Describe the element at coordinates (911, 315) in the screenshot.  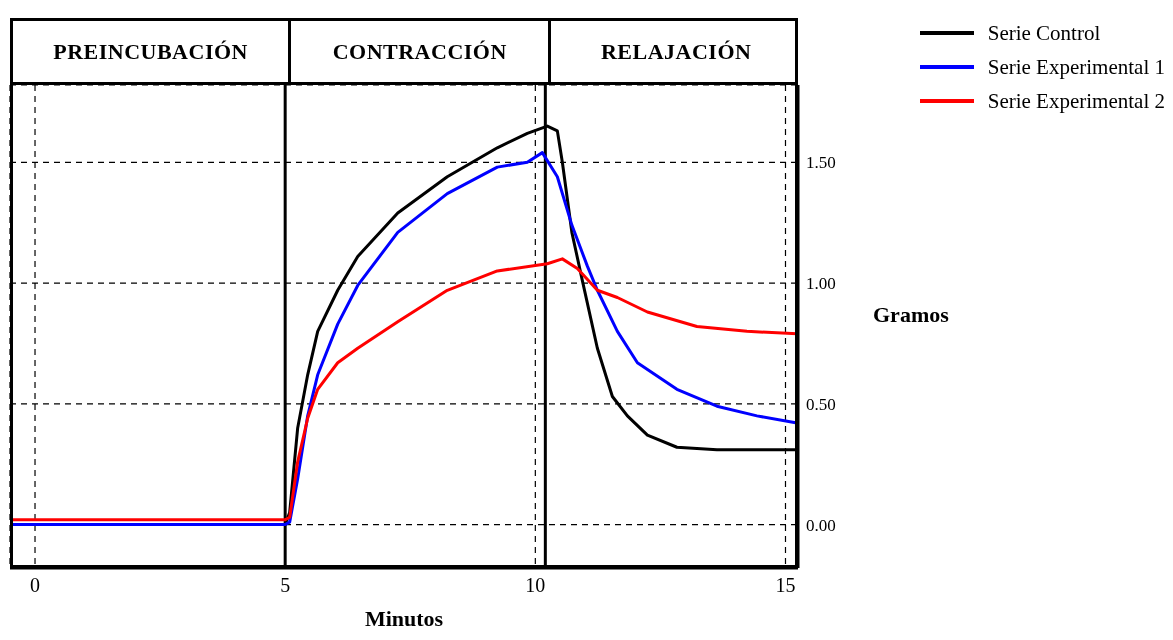
I see `y-axis-title: Gramos` at that location.